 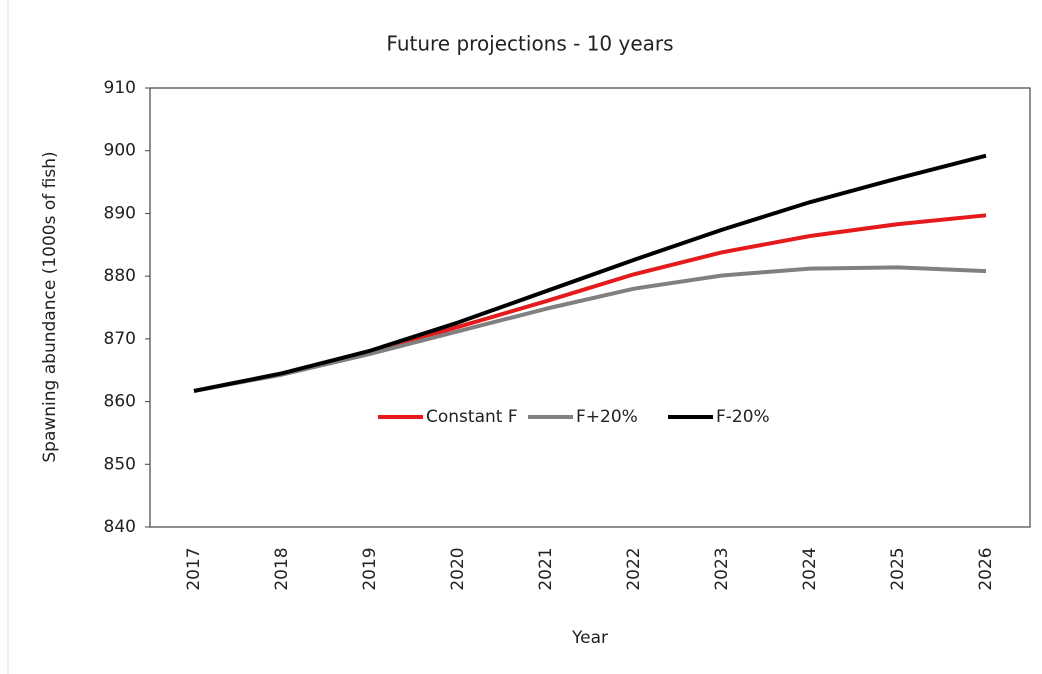 I want to click on series-line, so click(x=590, y=329).